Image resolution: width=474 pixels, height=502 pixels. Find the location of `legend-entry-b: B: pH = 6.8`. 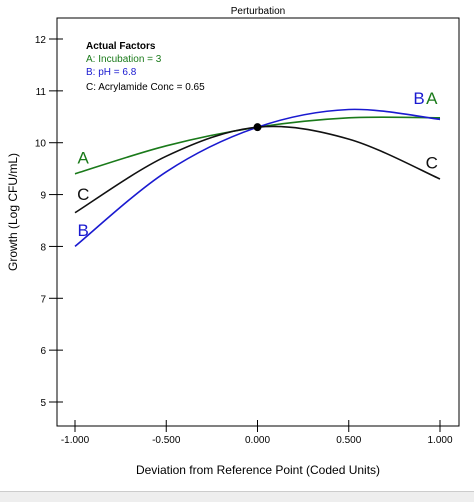

legend-entry-b: B: pH = 6.8 is located at coordinates (111, 72).